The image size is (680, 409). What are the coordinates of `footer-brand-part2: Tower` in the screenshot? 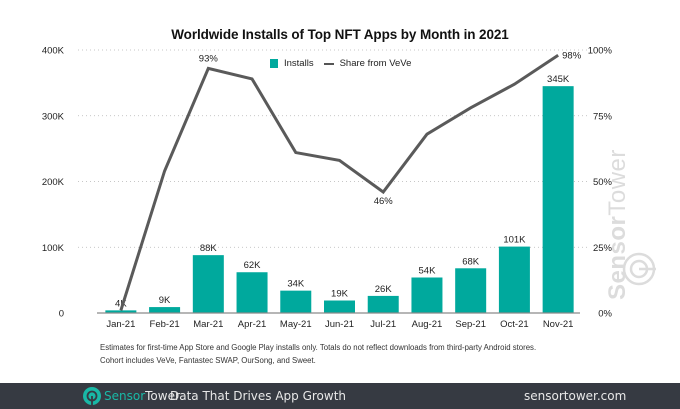 It's located at (162, 396).